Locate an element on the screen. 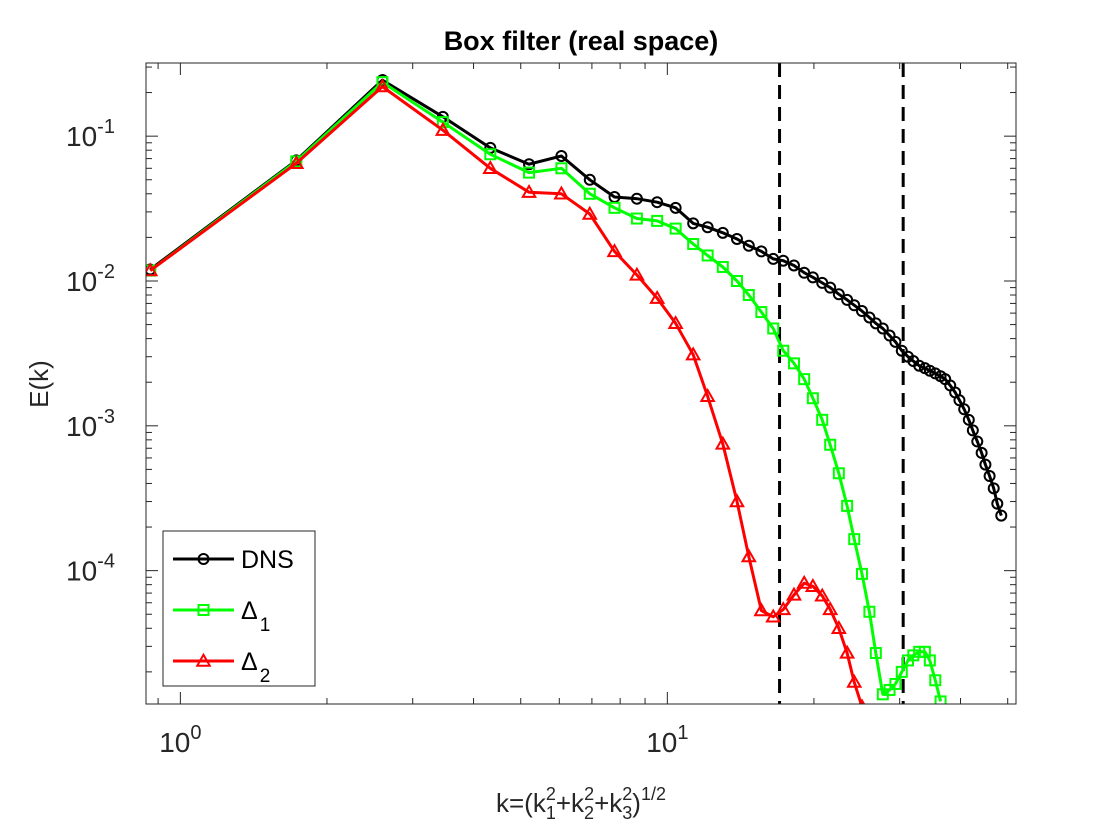 This screenshot has height=840, width=1120. y-tick-label-4: 10⁻⁴ is located at coordinates (90, 569).